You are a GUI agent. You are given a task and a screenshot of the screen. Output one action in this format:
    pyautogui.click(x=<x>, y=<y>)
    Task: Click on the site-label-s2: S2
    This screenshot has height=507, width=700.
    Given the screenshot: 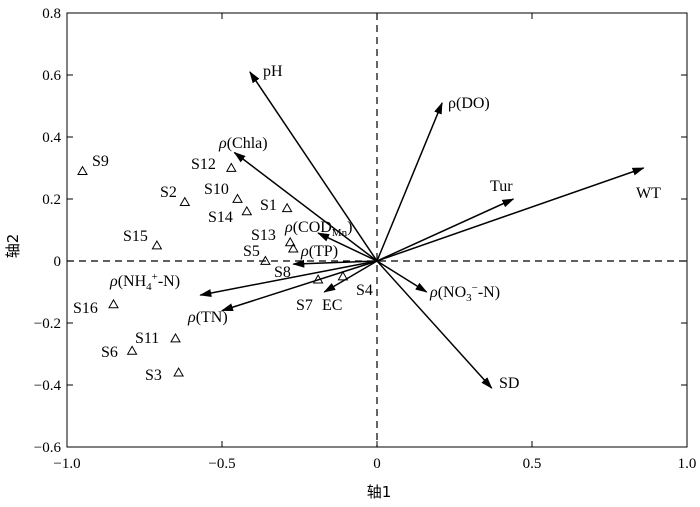 What is the action you would take?
    pyautogui.click(x=168, y=192)
    